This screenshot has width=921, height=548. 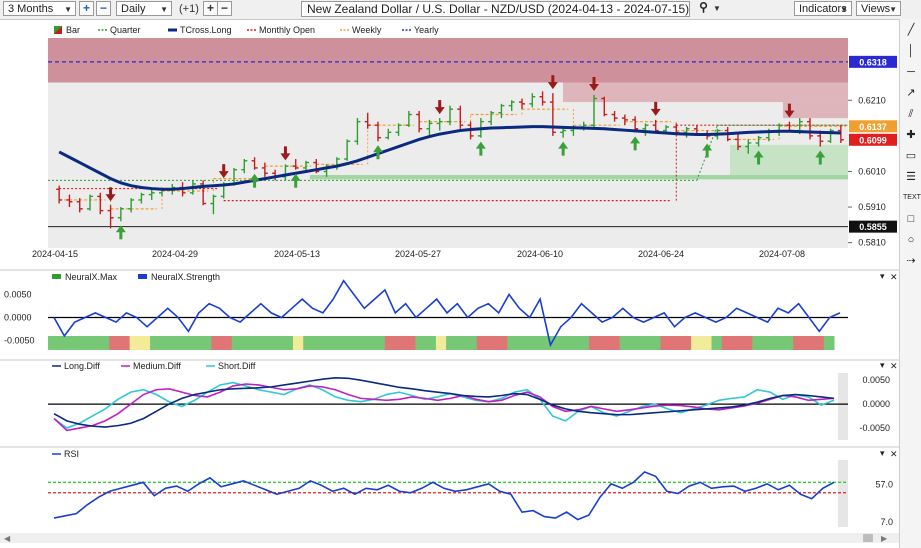 I want to click on channel-icon: ⫽, so click(x=911, y=114).